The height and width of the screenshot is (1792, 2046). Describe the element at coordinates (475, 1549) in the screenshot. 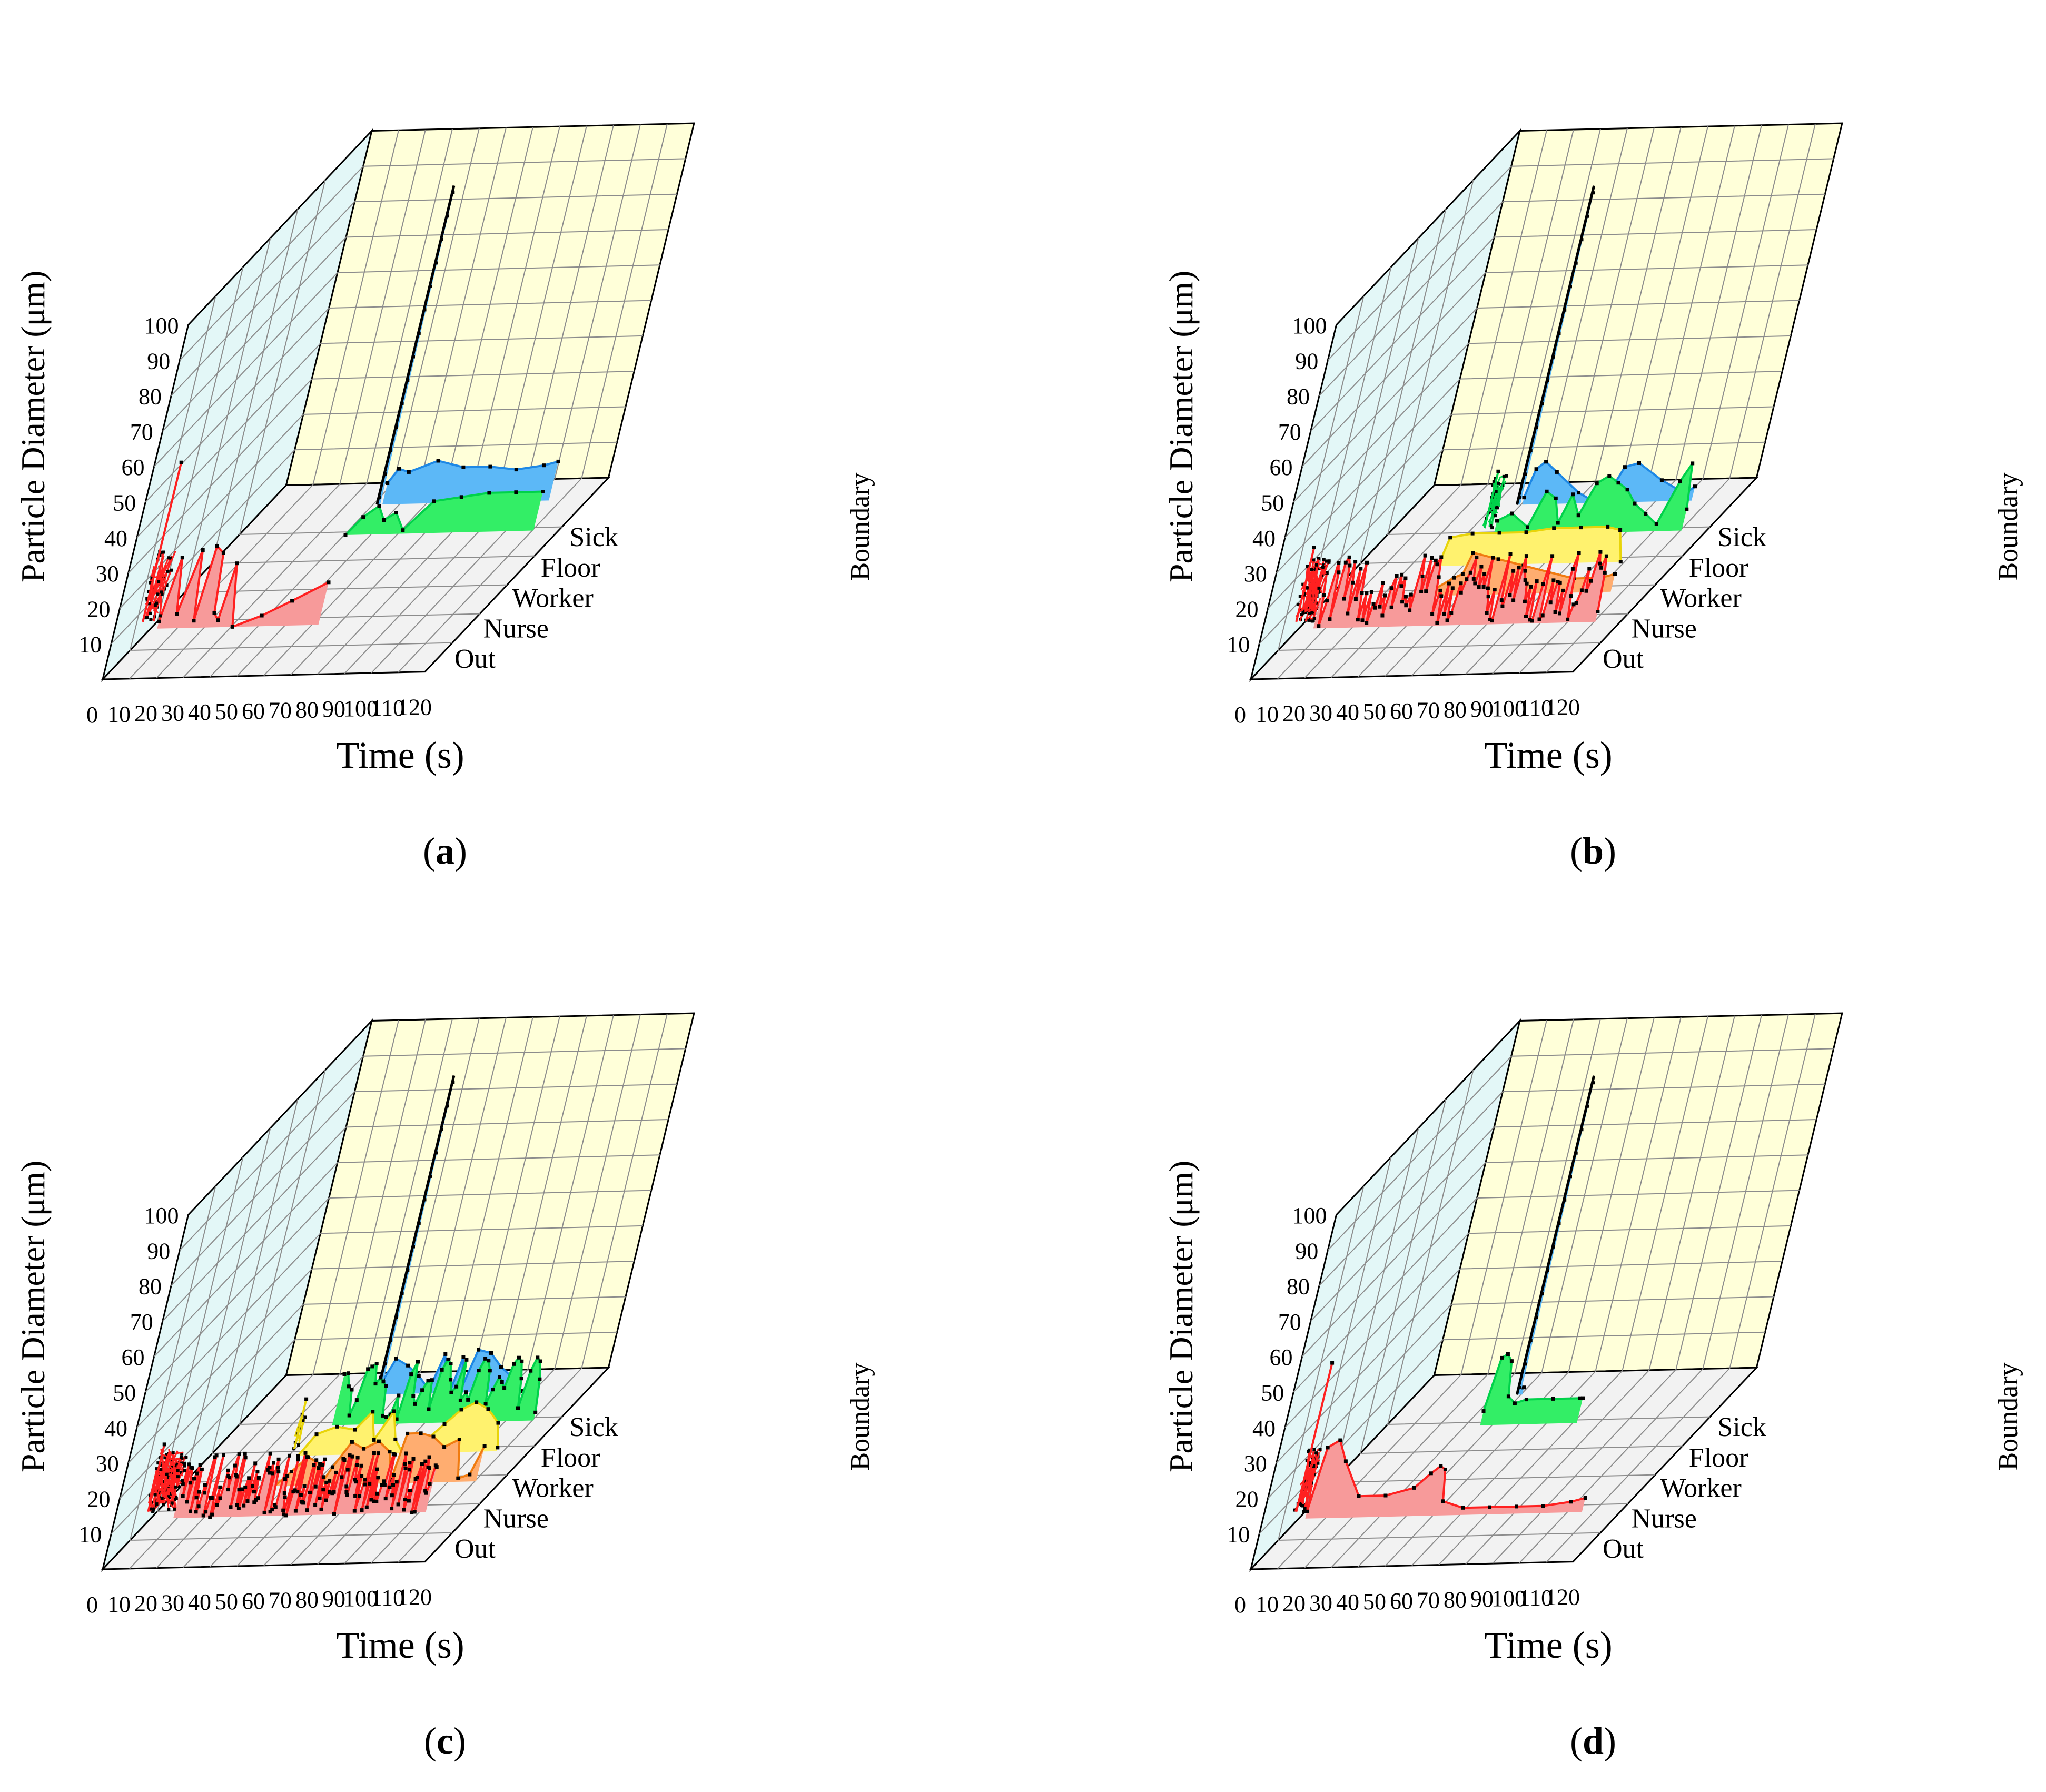

I see `boundary-label: Out` at that location.